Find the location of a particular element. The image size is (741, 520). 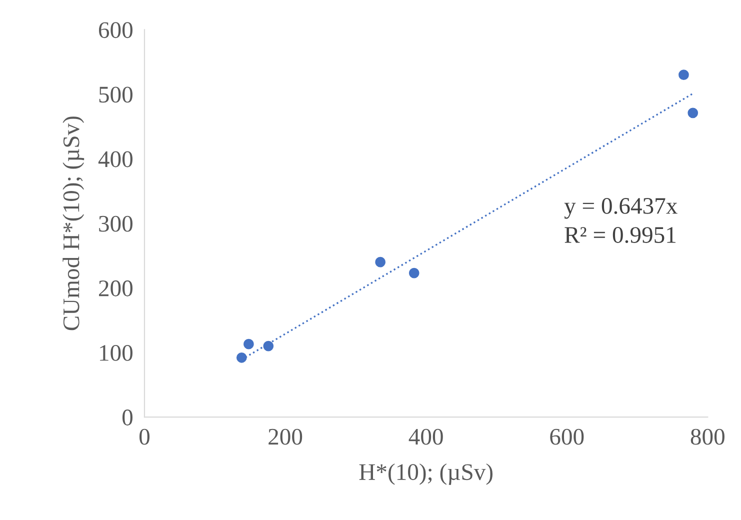

y-tick-label: 300 is located at coordinates (115, 224).